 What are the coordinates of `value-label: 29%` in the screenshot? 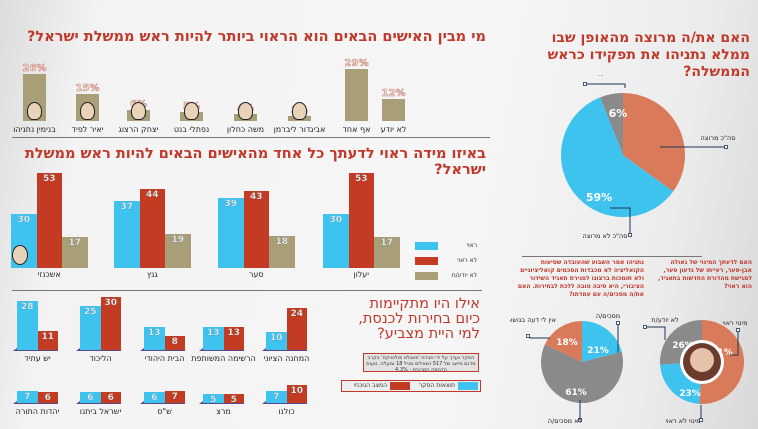 It's located at (356, 63).